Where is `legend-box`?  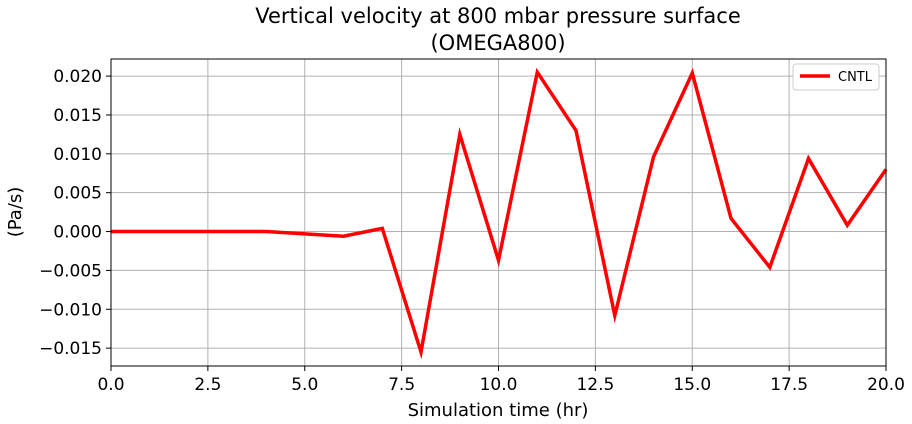
legend-box is located at coordinates (836, 77).